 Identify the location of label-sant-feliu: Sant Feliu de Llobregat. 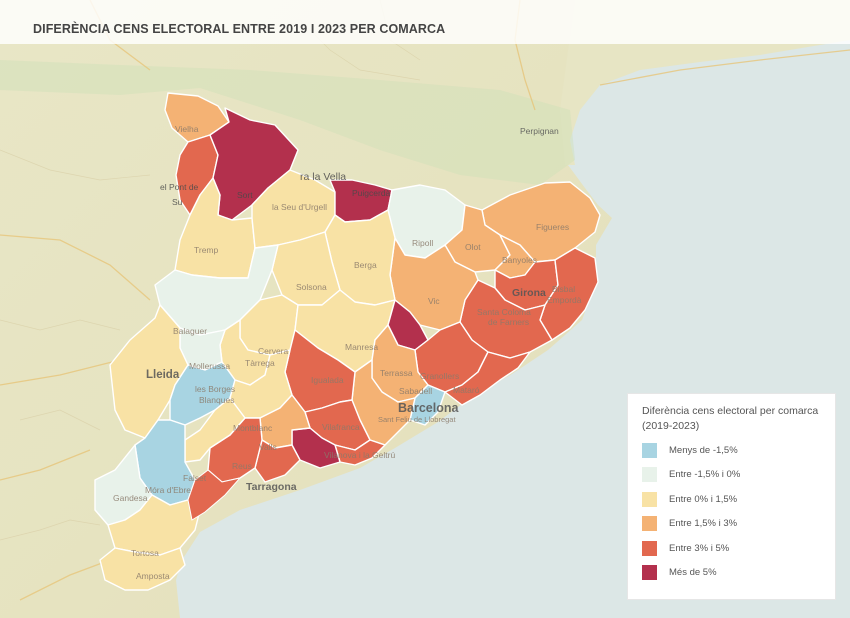
(417, 419).